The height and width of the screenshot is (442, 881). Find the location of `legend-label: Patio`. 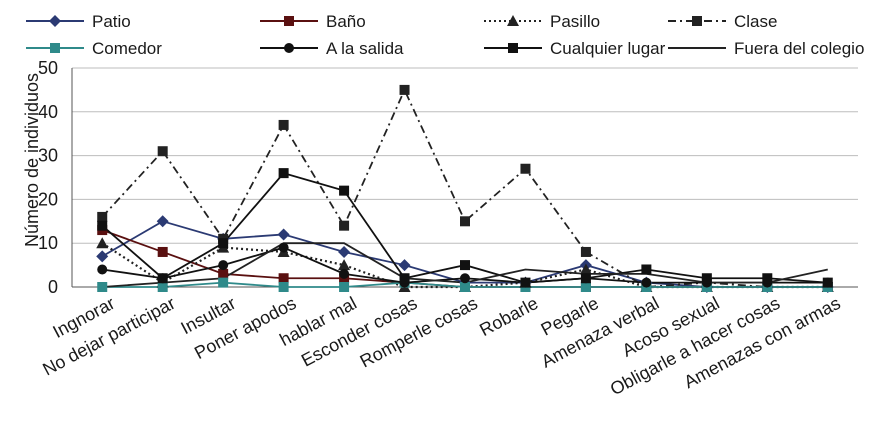

legend-label: Patio is located at coordinates (111, 21).